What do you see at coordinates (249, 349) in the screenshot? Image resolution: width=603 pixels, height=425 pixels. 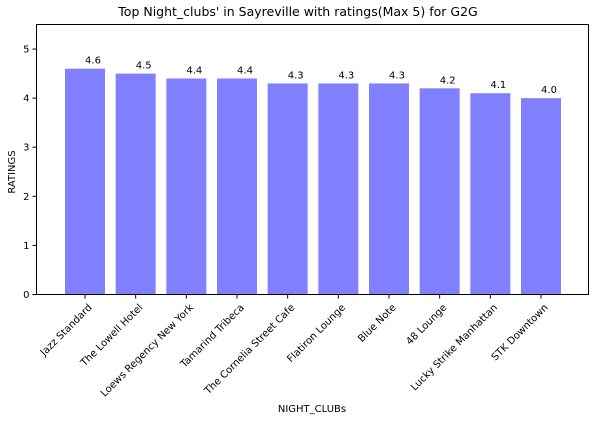 I see `x-tick-label: The Cornelia Street Cafe` at bounding box center [249, 349].